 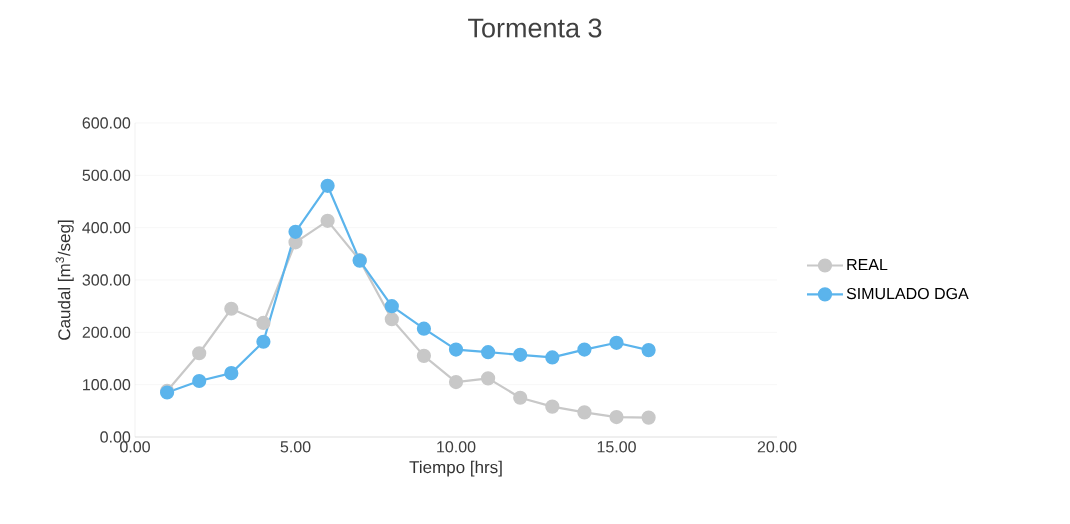 What do you see at coordinates (106, 280) in the screenshot?
I see `y-tick-label: 300.00` at bounding box center [106, 280].